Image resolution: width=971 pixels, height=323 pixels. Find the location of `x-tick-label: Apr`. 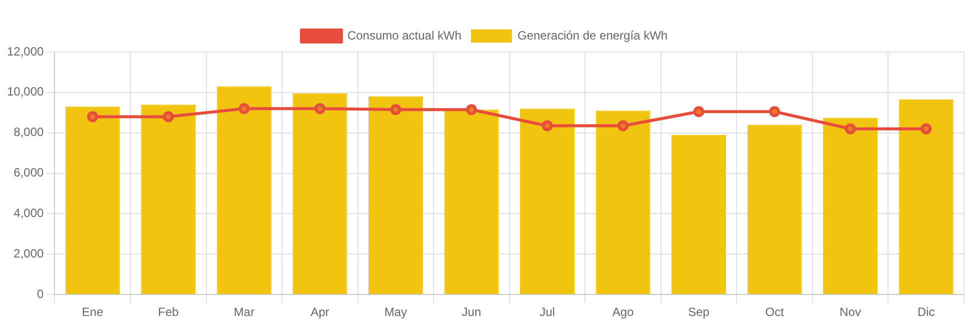

x-tick-label: Apr is located at coordinates (320, 312).